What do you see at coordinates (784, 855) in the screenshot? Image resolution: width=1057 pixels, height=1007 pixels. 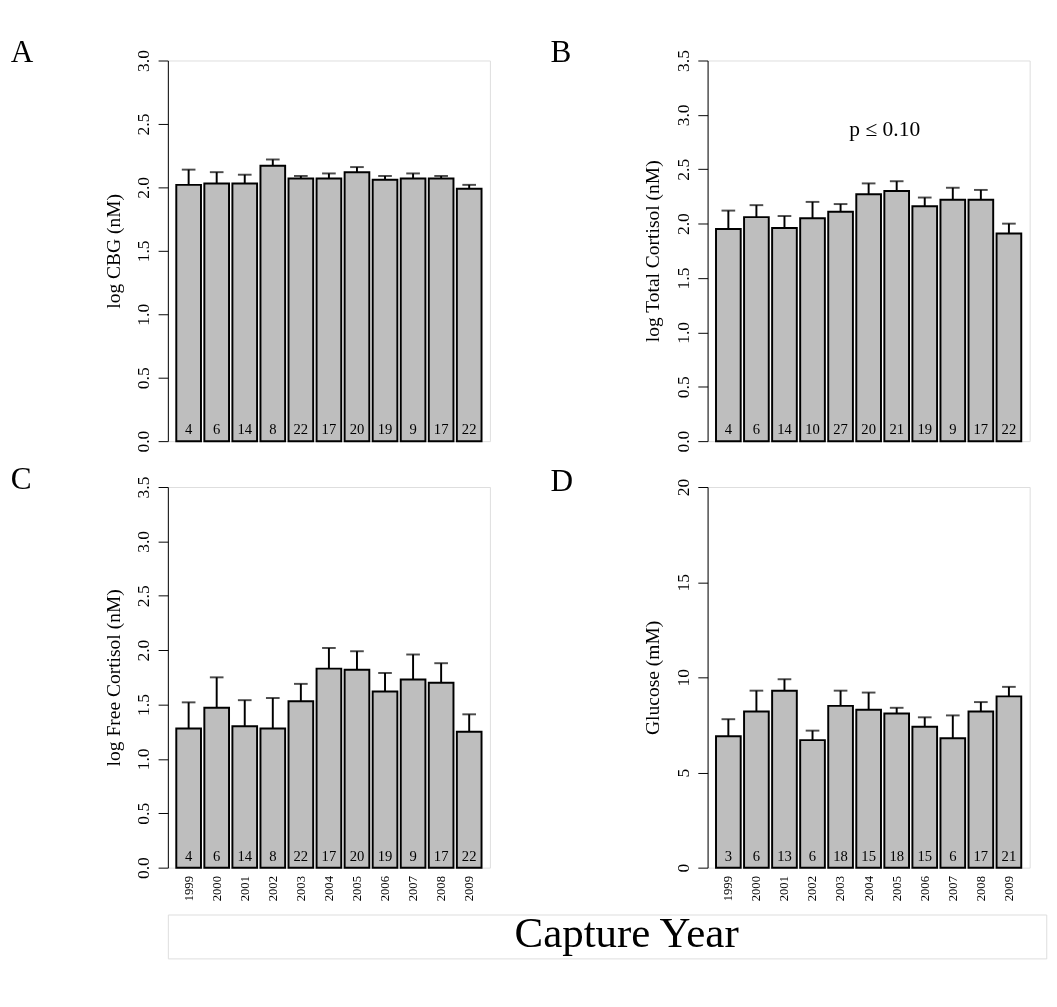 I see `annotation: 13` at bounding box center [784, 855].